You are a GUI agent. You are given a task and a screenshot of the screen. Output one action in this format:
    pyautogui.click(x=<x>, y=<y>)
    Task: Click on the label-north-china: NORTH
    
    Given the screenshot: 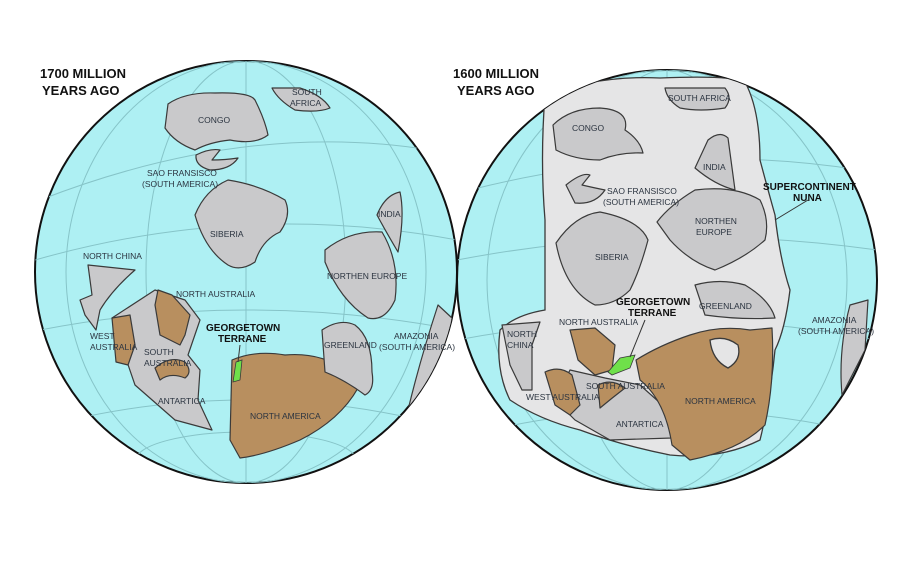 What is the action you would take?
    pyautogui.click(x=522, y=334)
    